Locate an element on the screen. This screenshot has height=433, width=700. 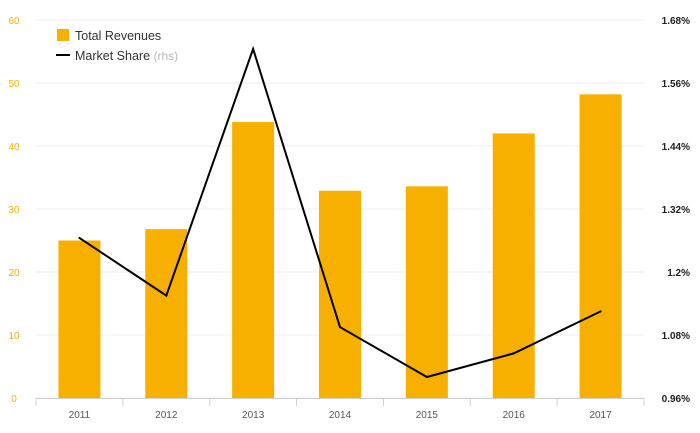
y-right-tick-label: 1.08% is located at coordinates (676, 336).